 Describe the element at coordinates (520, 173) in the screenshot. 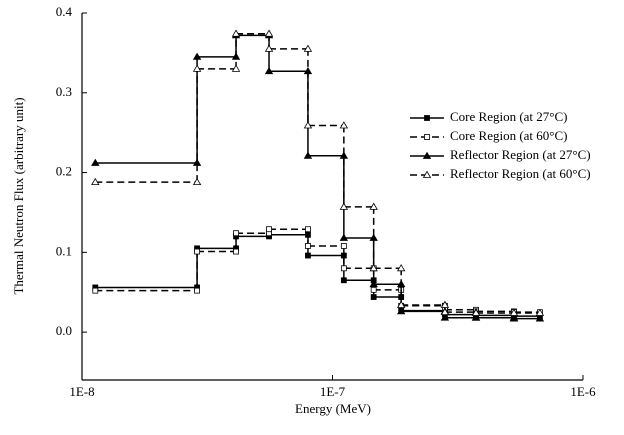

I see `legend-label: Reflector Region (at 60°C)` at that location.